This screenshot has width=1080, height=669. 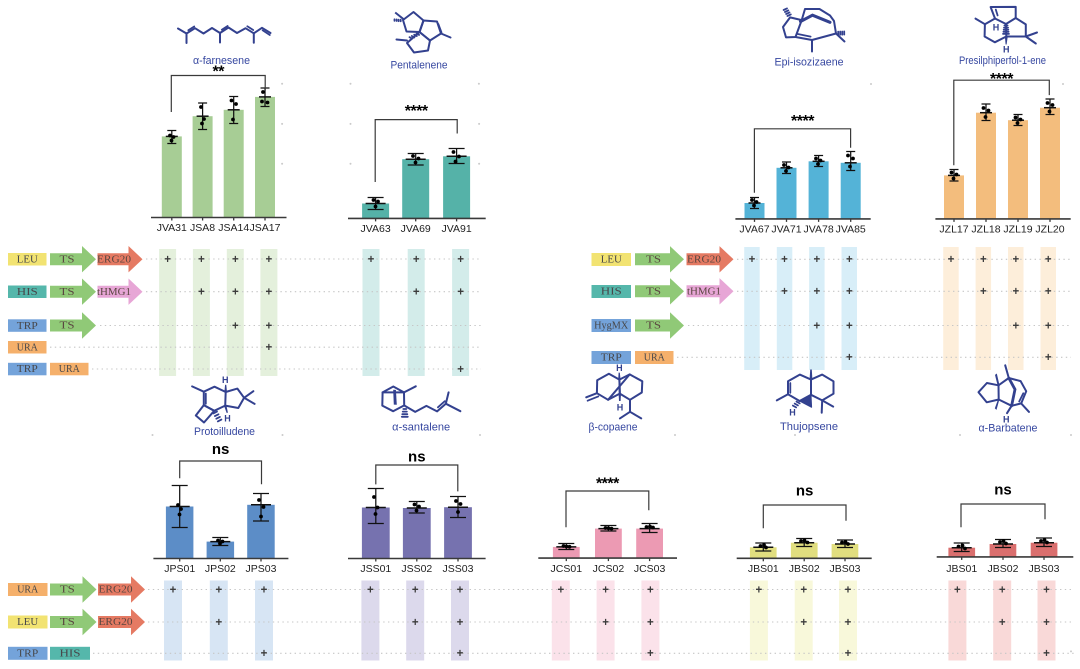 What do you see at coordinates (650, 569) in the screenshot?
I see `svg-text: JCS03` at bounding box center [650, 569].